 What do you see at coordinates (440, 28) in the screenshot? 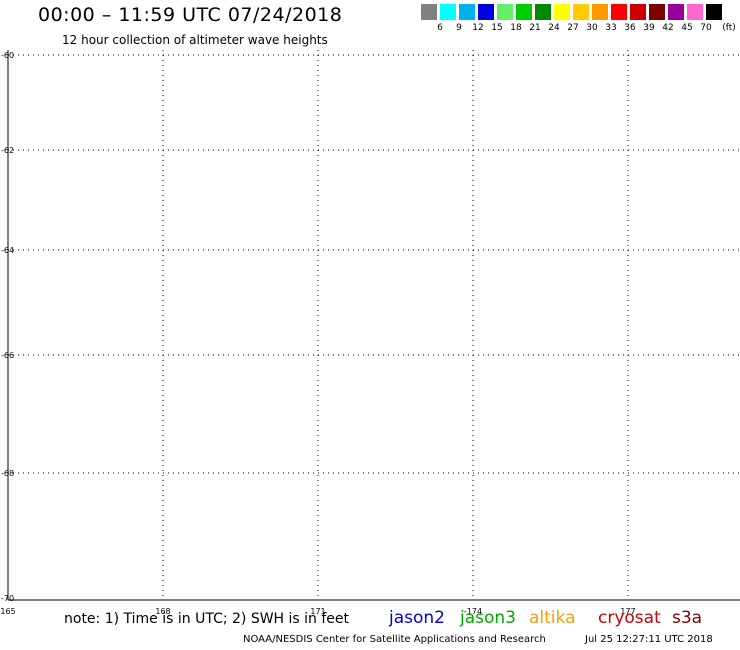
I see `scale-label: 6` at bounding box center [440, 28].